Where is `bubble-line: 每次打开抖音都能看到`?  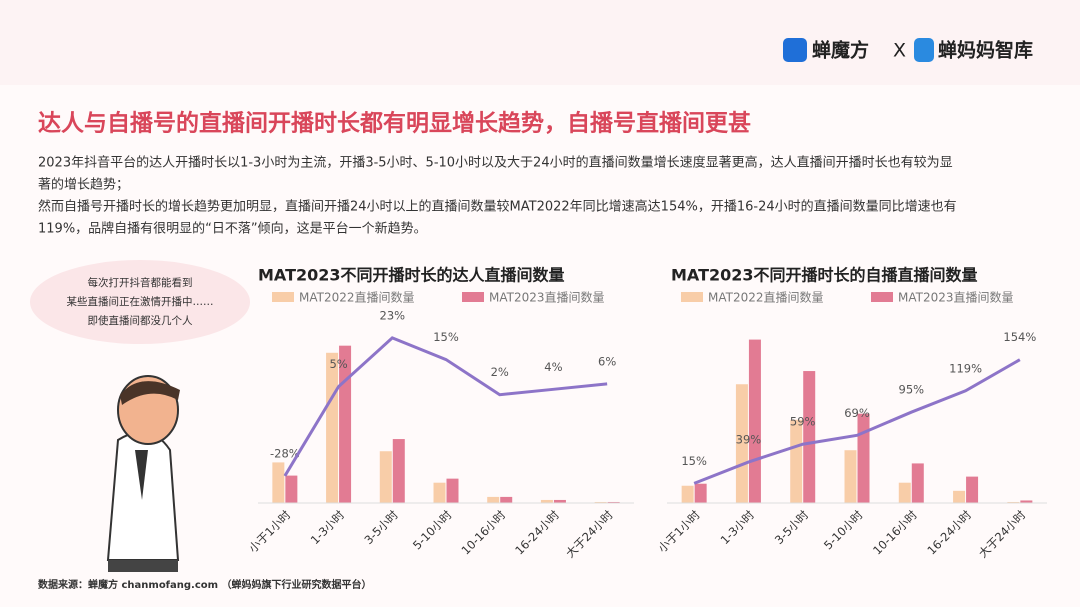
bubble-line: 每次打开抖音都能看到 is located at coordinates (140, 282).